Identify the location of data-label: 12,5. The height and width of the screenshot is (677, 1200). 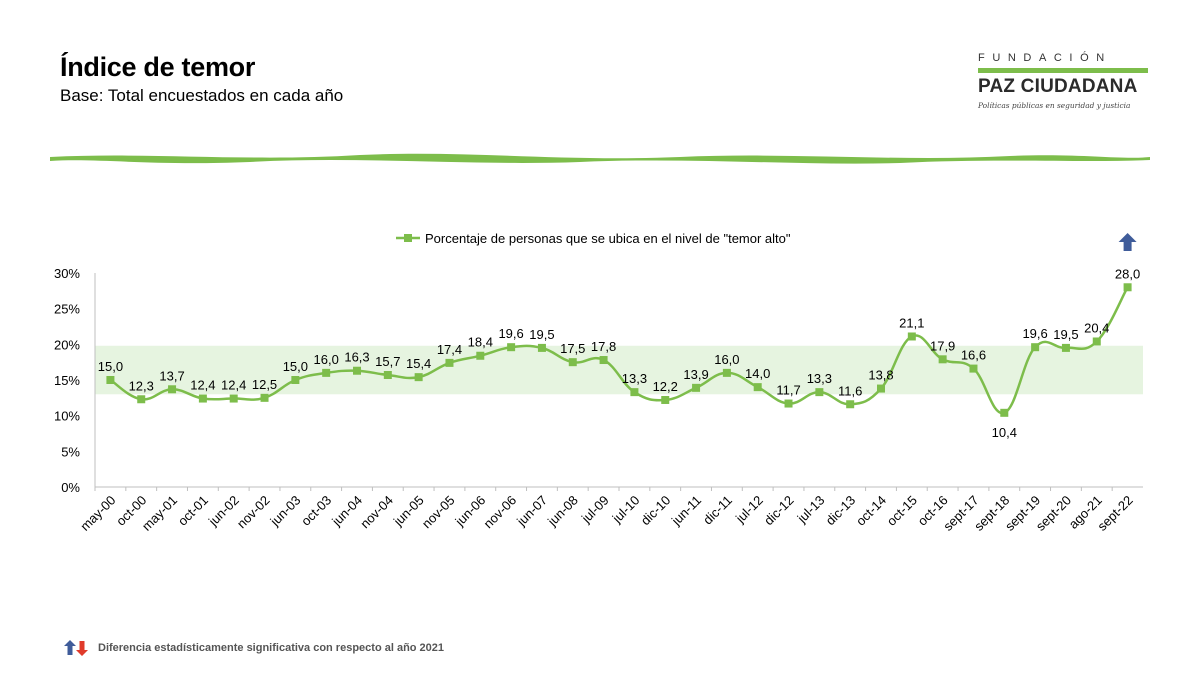
(264, 384).